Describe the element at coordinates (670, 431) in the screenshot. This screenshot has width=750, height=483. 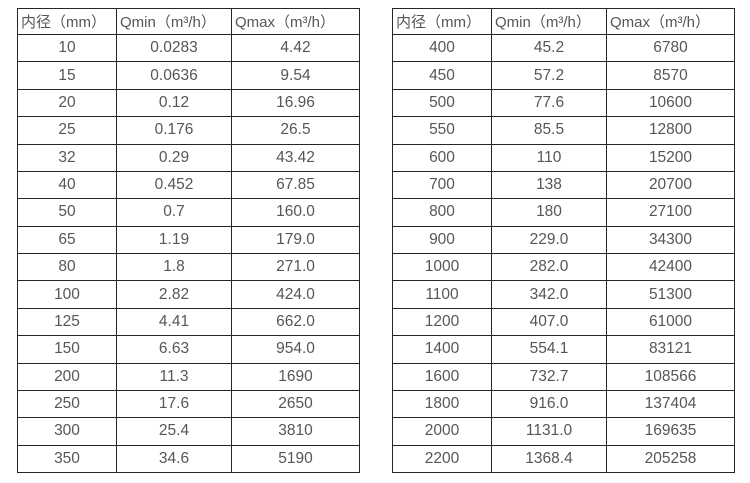
I see `cell-qmax: 169635` at that location.